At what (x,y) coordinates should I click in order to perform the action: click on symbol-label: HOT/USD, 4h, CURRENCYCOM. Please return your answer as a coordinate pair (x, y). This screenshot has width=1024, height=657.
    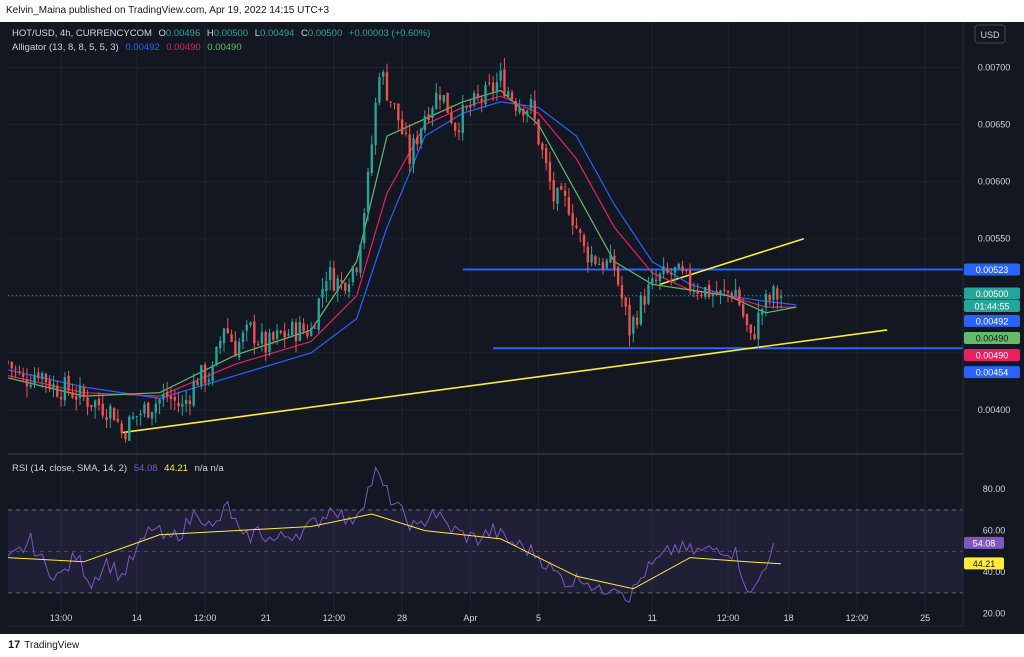
    Looking at the image, I should click on (82, 33).